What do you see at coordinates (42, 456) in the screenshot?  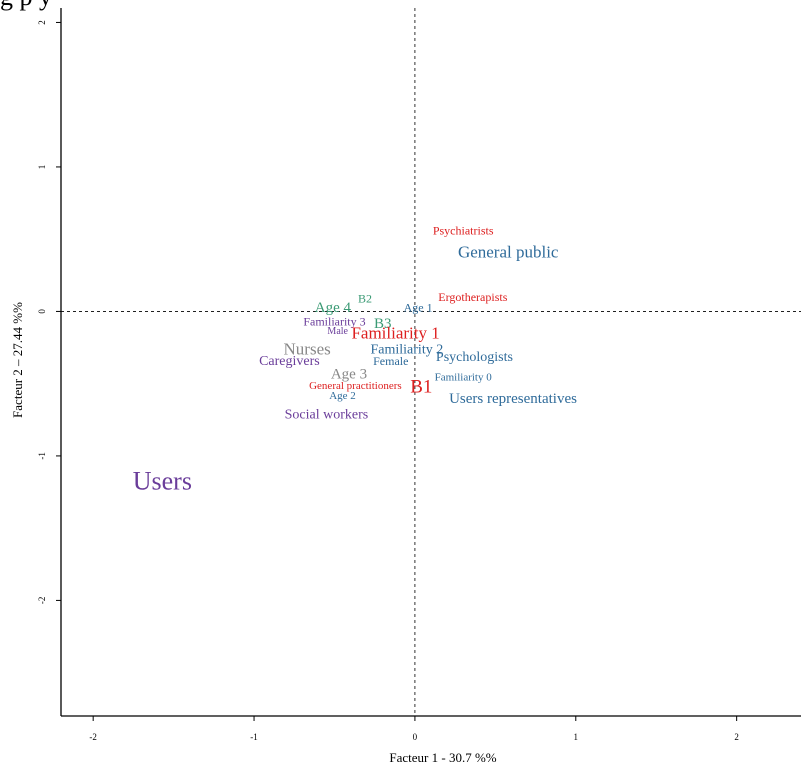 I see `y-tick-label: -1` at bounding box center [42, 456].